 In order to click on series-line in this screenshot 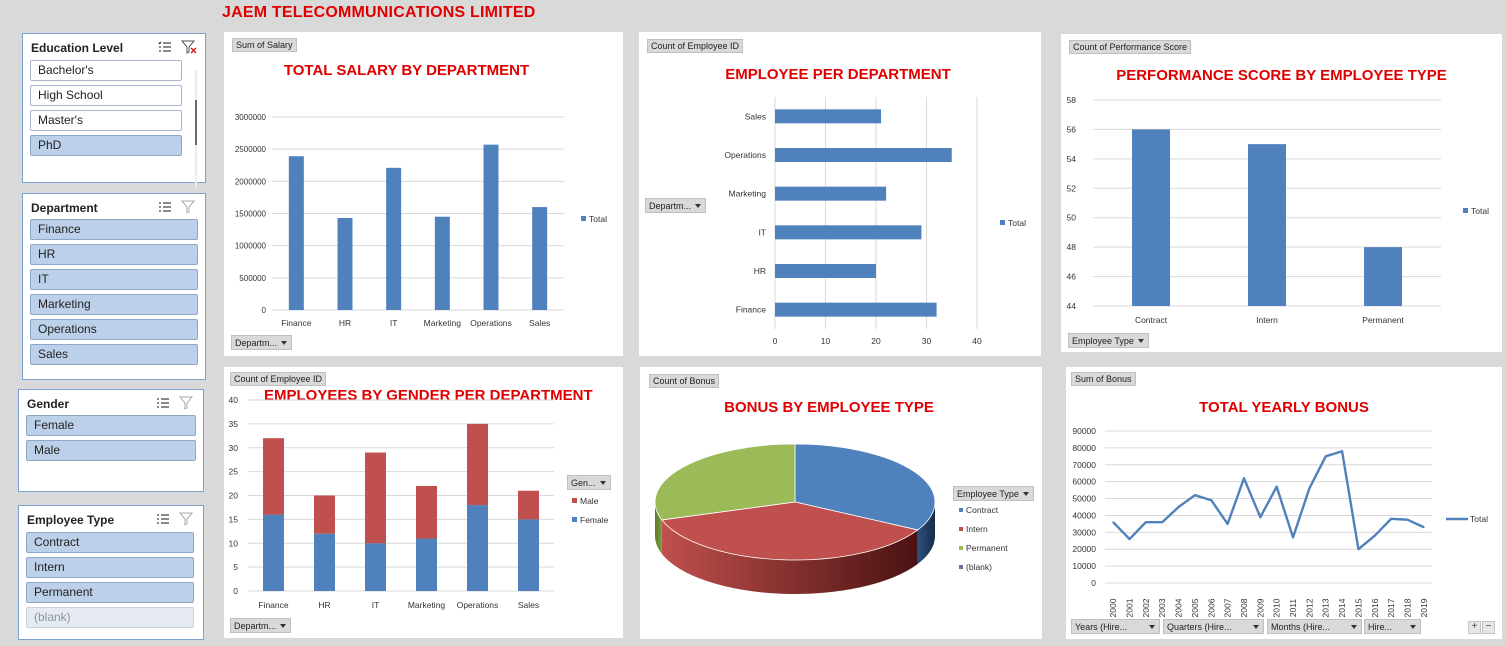, I will do `click(1268, 500)`.